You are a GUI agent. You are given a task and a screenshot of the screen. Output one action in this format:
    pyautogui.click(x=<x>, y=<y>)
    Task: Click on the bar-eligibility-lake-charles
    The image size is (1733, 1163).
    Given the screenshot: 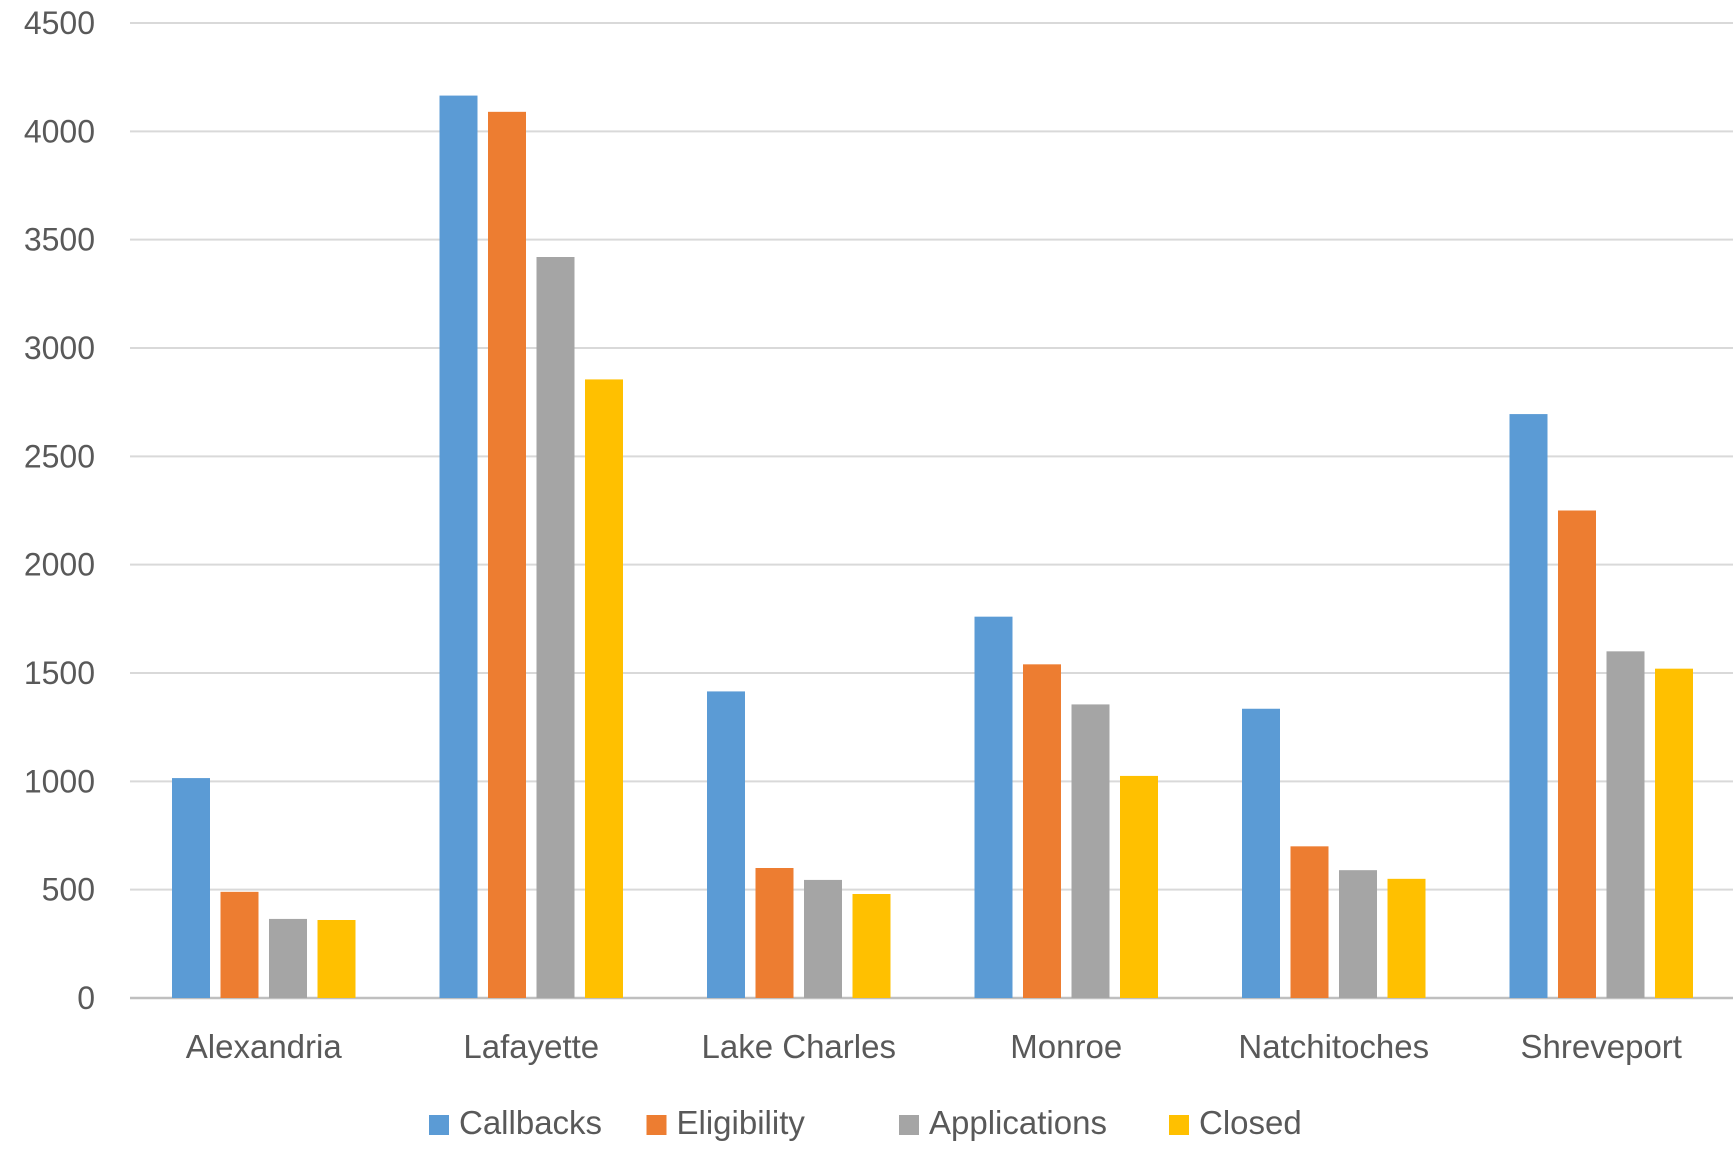 What is the action you would take?
    pyautogui.click(x=774, y=933)
    